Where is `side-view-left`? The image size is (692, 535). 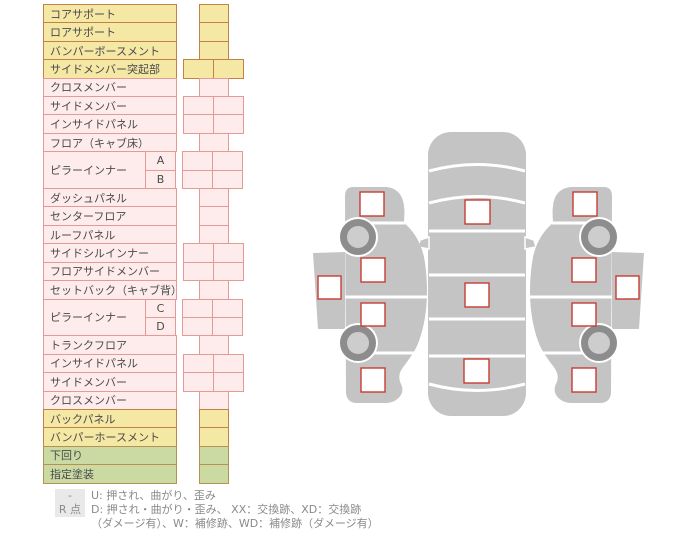
side-view-left is located at coordinates (370, 295).